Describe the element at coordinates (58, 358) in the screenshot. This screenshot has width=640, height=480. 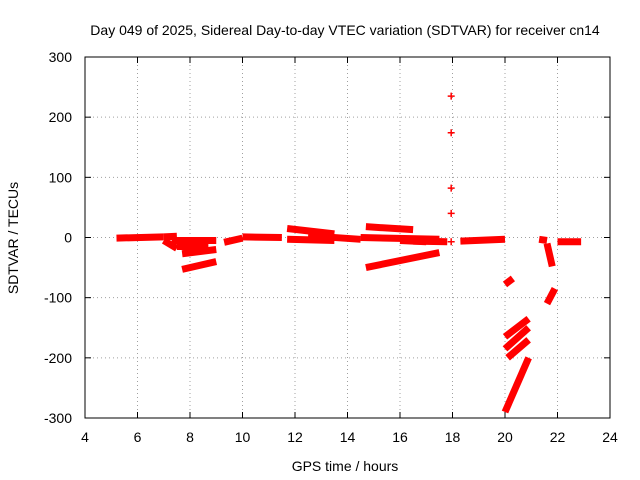
I see `y-tick-label: -200` at that location.